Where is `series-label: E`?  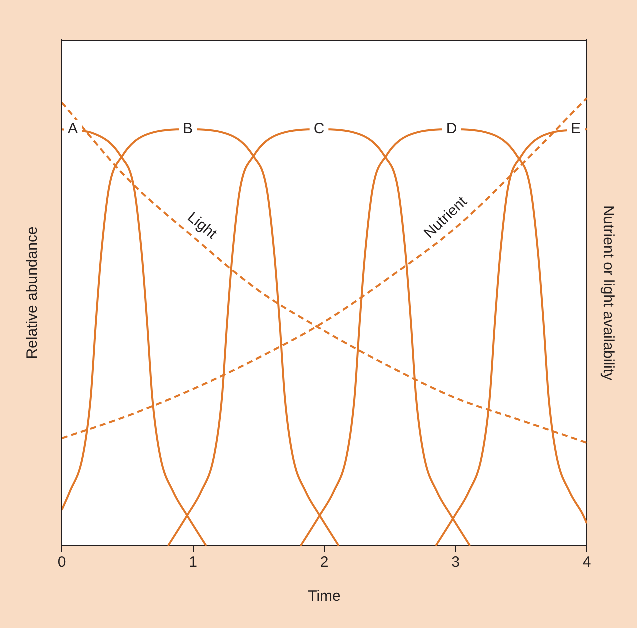
series-label: E is located at coordinates (576, 129).